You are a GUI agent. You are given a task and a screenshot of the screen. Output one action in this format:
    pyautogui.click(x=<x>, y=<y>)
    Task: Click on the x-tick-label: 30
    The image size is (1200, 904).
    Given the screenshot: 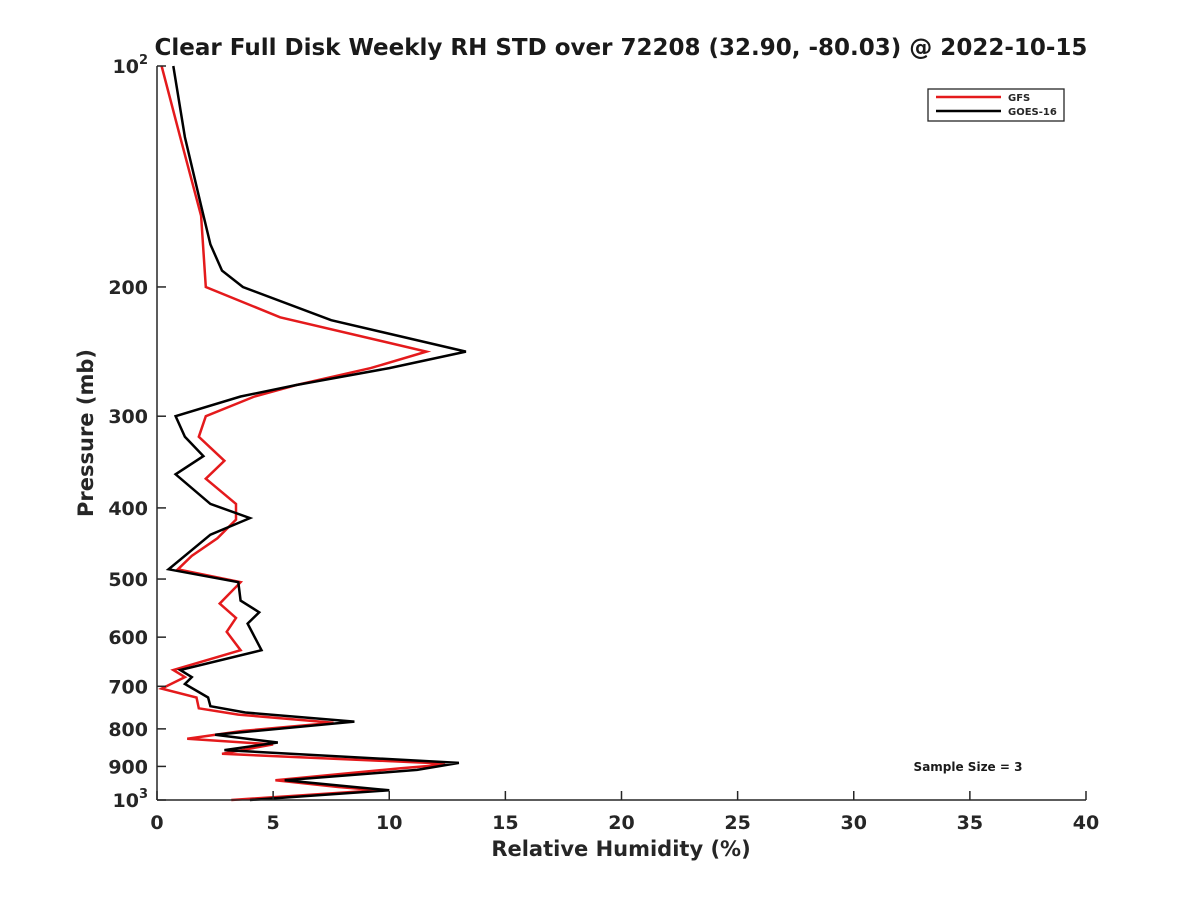 What is the action you would take?
    pyautogui.click(x=854, y=823)
    